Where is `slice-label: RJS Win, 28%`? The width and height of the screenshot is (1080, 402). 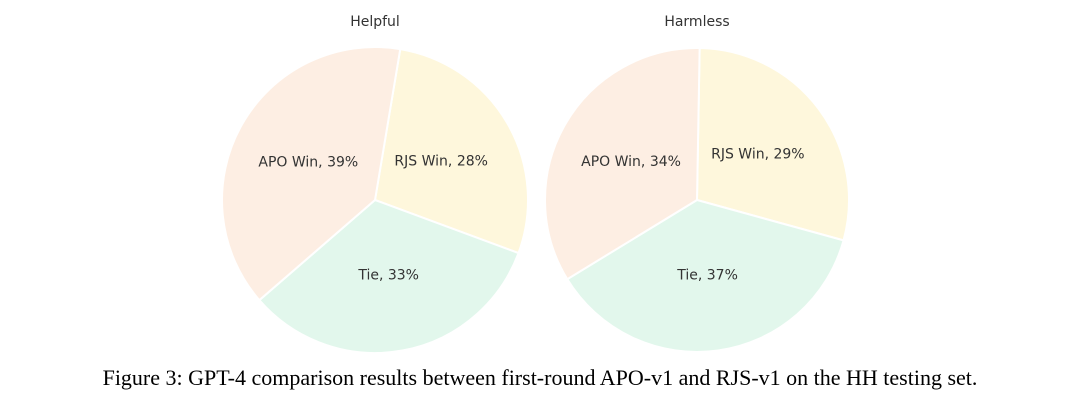 slice-label: RJS Win, 28% is located at coordinates (441, 162).